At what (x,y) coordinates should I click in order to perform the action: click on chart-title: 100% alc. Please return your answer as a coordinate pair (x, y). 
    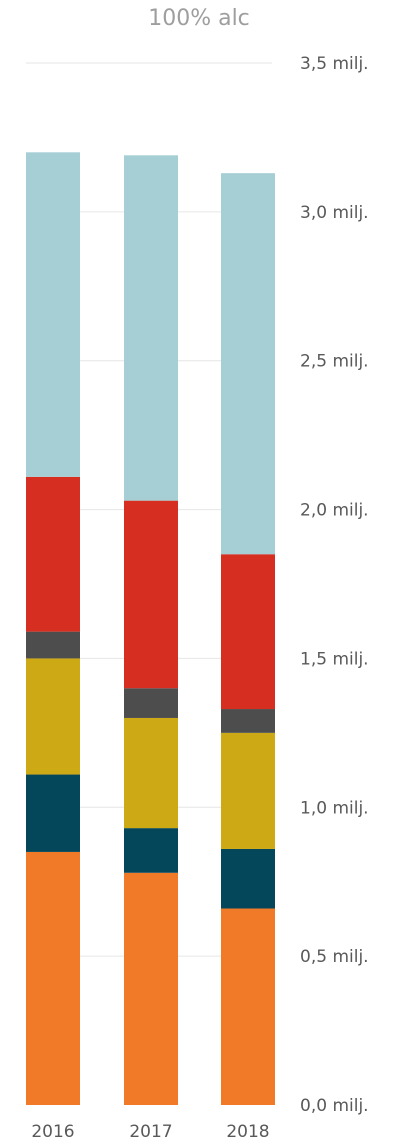
    Looking at the image, I should click on (199, 18).